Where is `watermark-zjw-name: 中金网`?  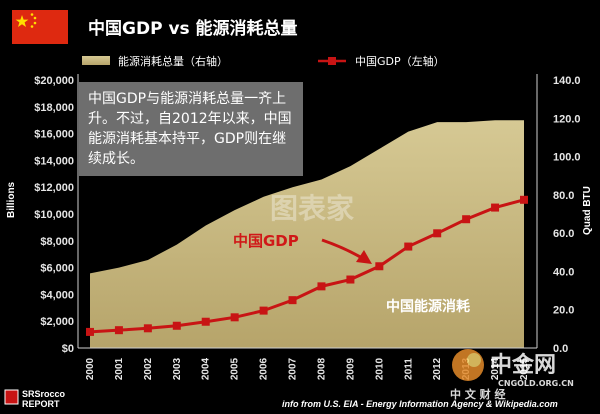
watermark-zjw-name: 中金网 is located at coordinates (523, 365).